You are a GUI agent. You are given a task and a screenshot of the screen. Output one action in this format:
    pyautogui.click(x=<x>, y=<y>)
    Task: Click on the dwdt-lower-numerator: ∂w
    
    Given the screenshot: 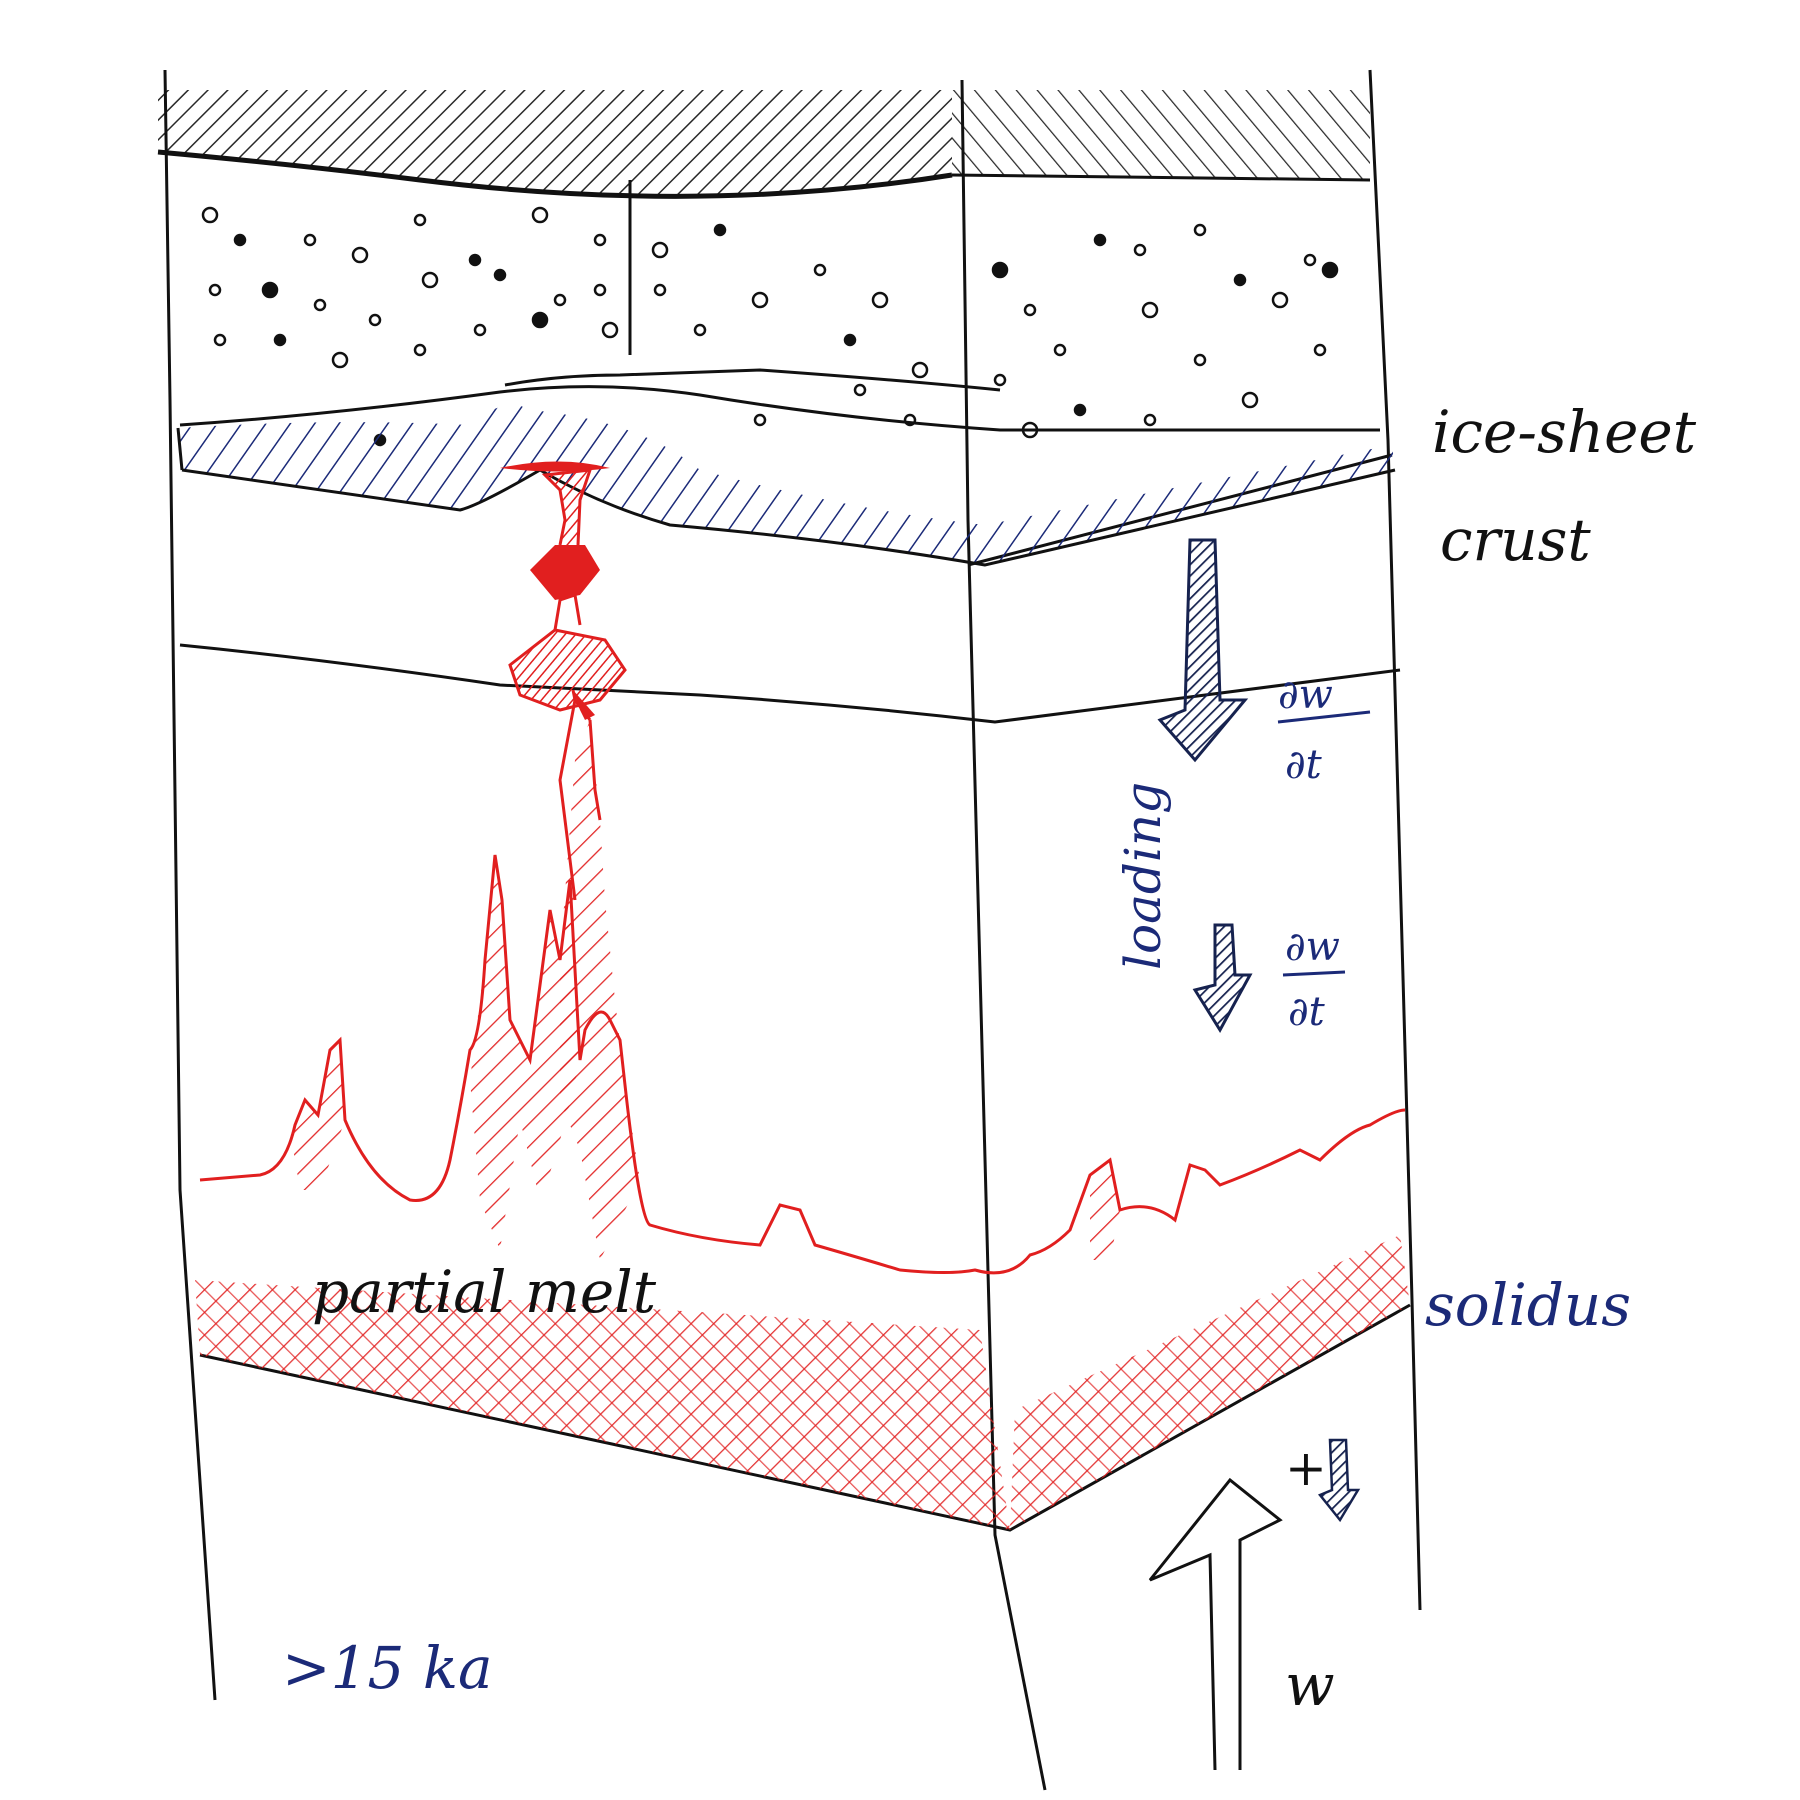 What is the action you would take?
    pyautogui.click(x=1312, y=947)
    